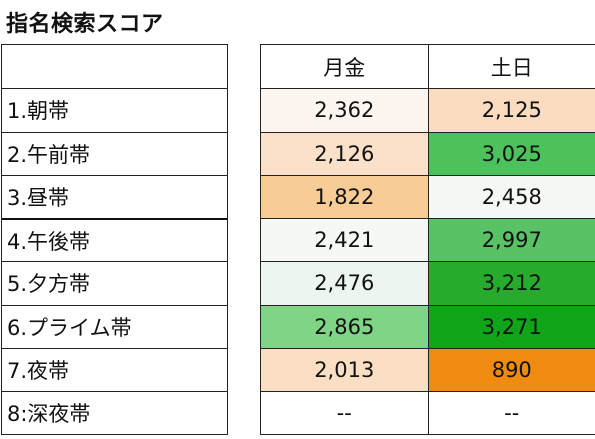  I want to click on score-cell: 3,271, so click(511, 326).